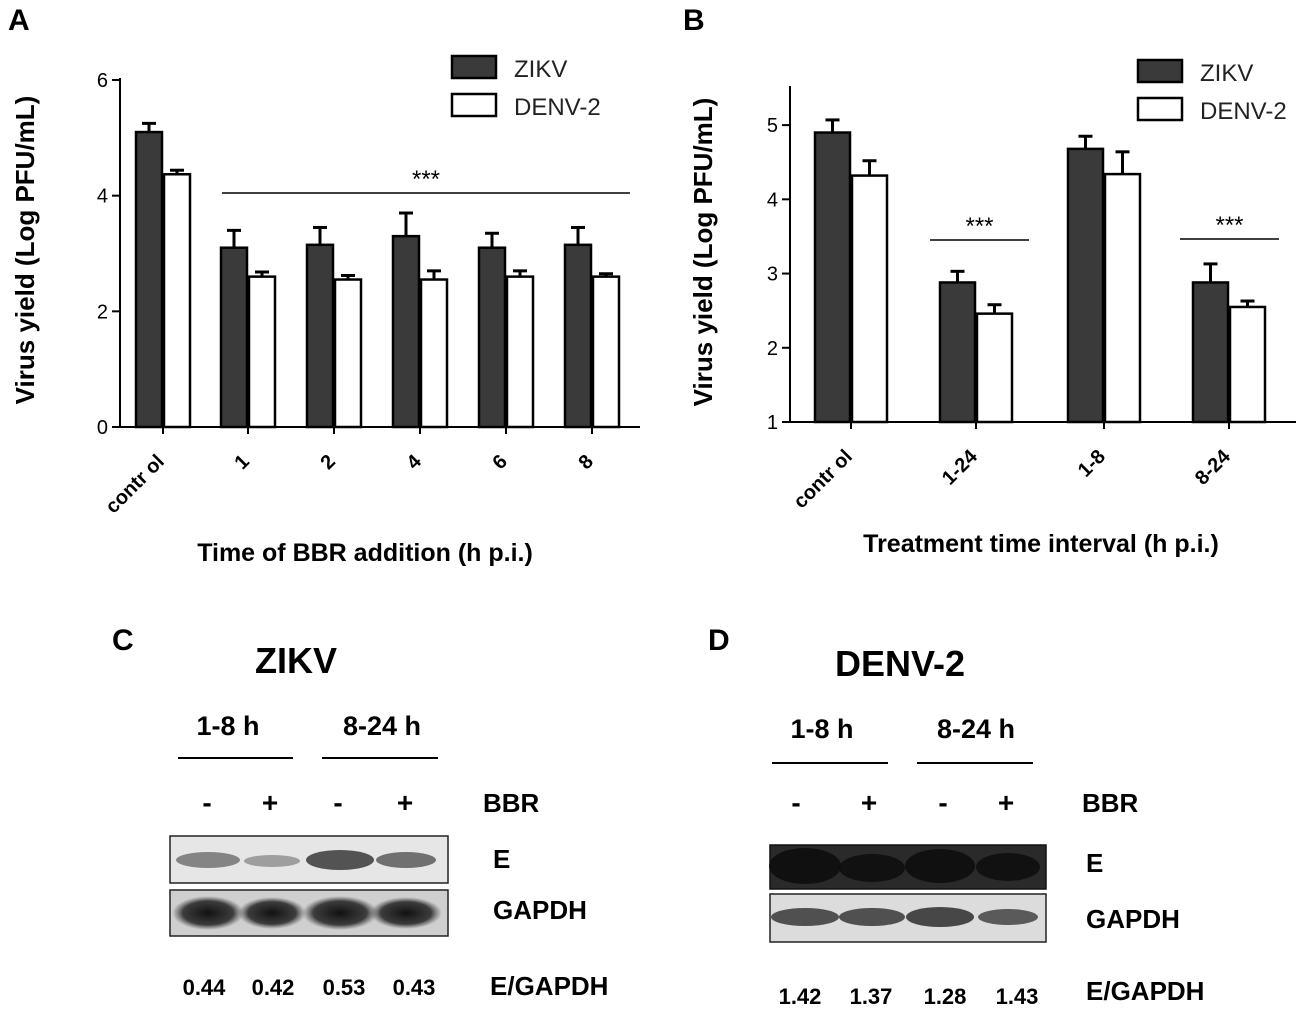 The height and width of the screenshot is (1009, 1301). I want to click on ratio-value: 1.43, so click(1017, 996).